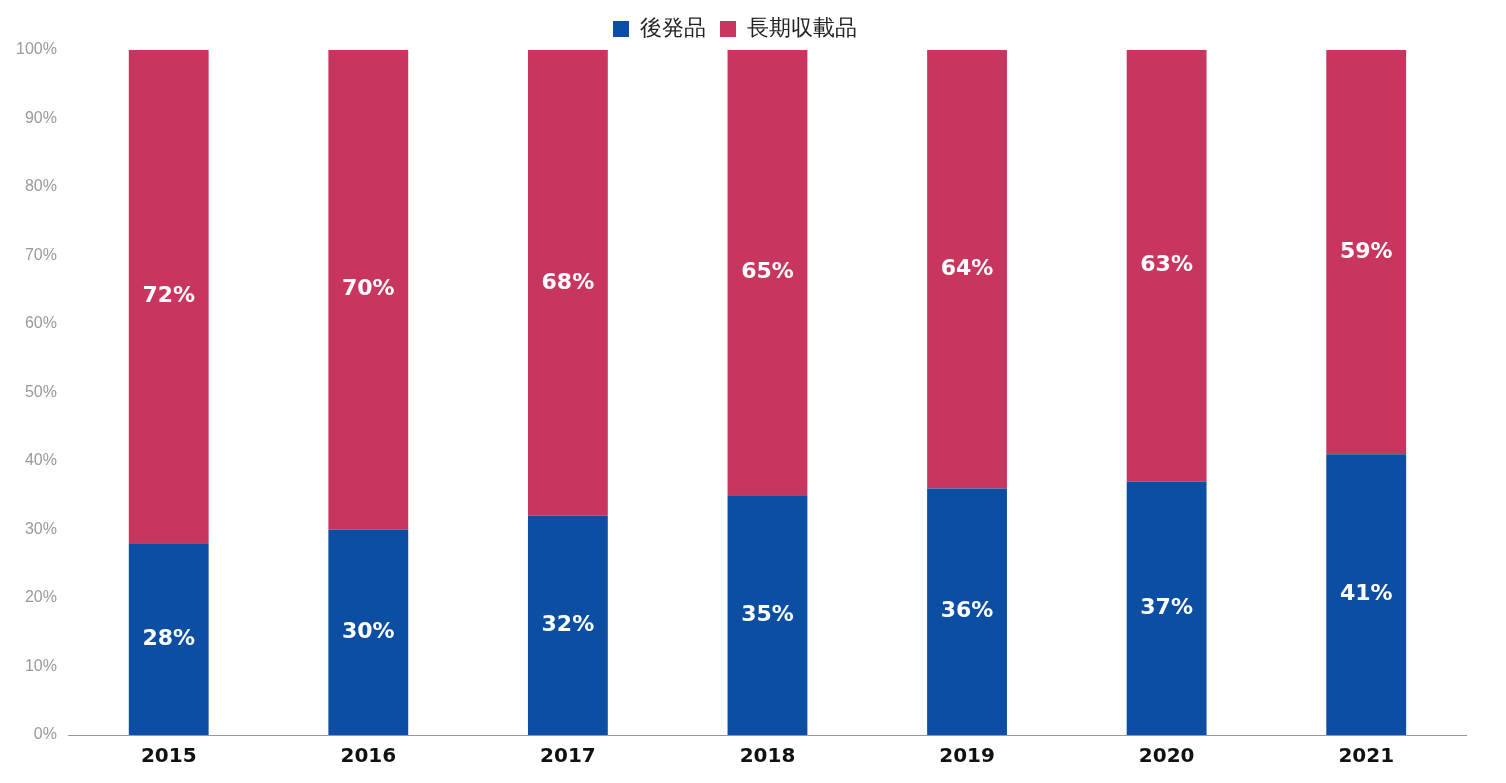 This screenshot has width=1506, height=783. I want to click on data-label: 41%, so click(1366, 593).